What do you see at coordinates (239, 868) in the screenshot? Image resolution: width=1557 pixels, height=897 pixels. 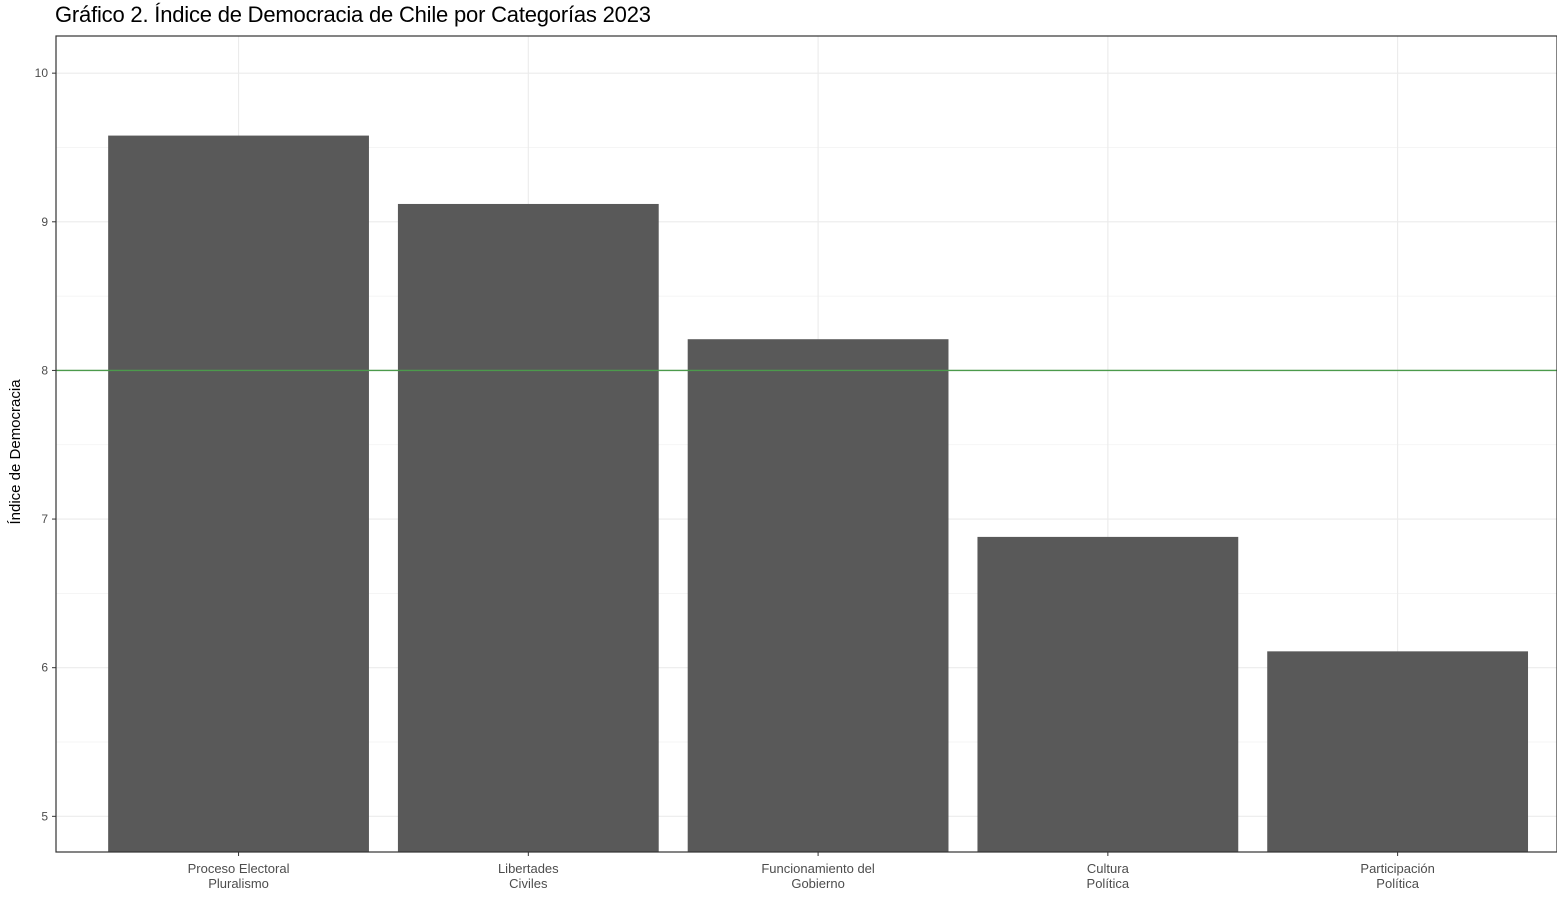 I see `x-tick-label-line: Proceso Electoral` at bounding box center [239, 868].